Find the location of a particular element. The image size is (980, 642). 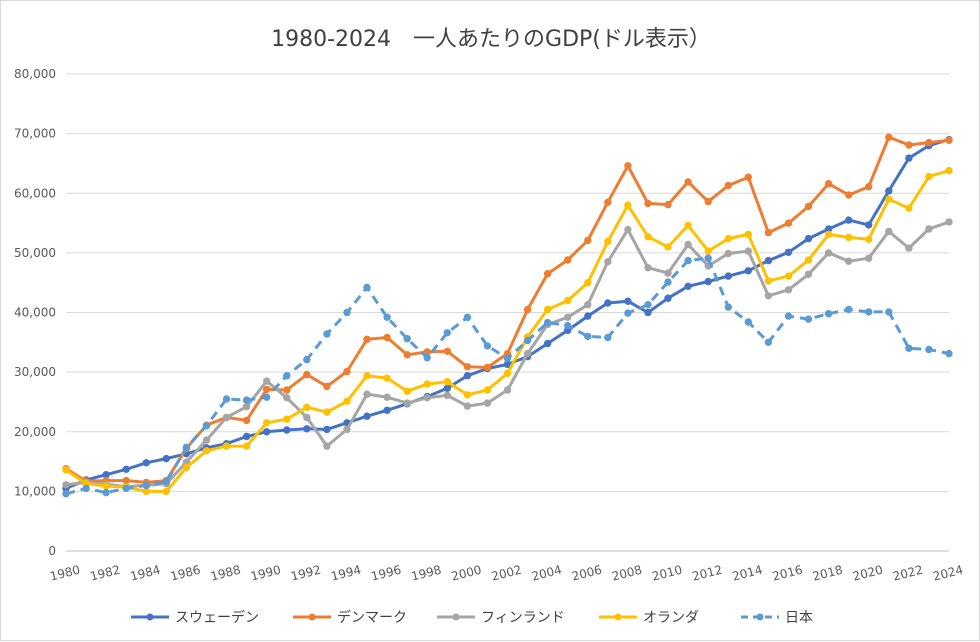

legend-item: デンマーク is located at coordinates (350, 617).